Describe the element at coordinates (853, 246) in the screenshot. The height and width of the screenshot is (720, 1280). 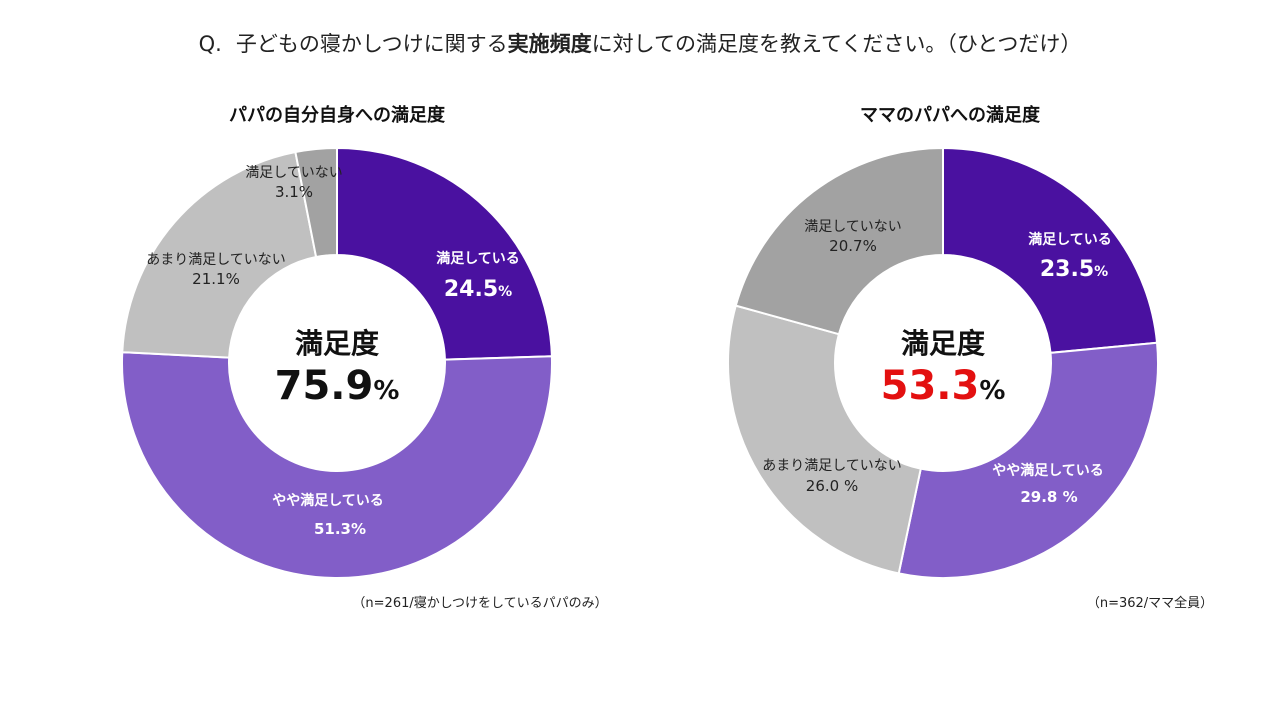
I see `chart2-slice-4-value: 20.7%` at that location.